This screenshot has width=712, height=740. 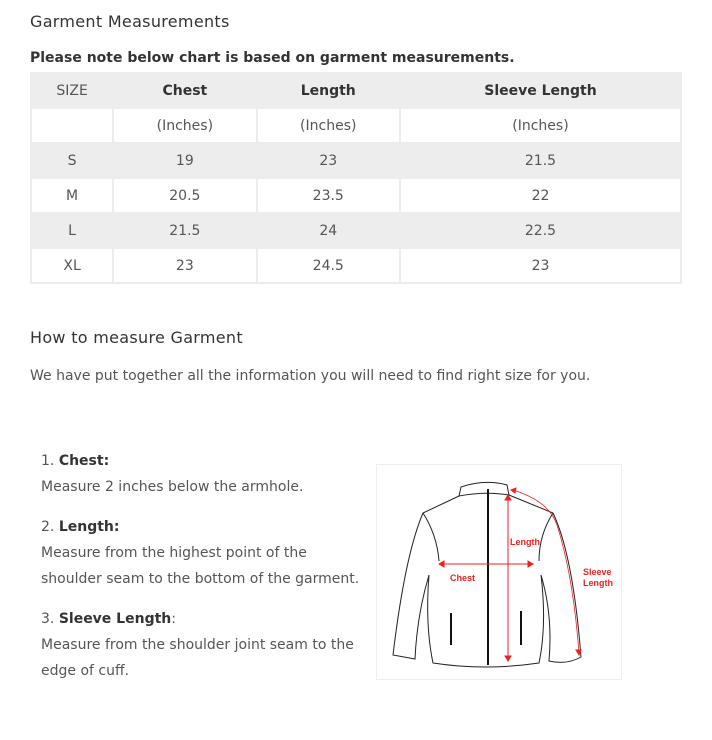 I want to click on cell: S, so click(x=72, y=160).